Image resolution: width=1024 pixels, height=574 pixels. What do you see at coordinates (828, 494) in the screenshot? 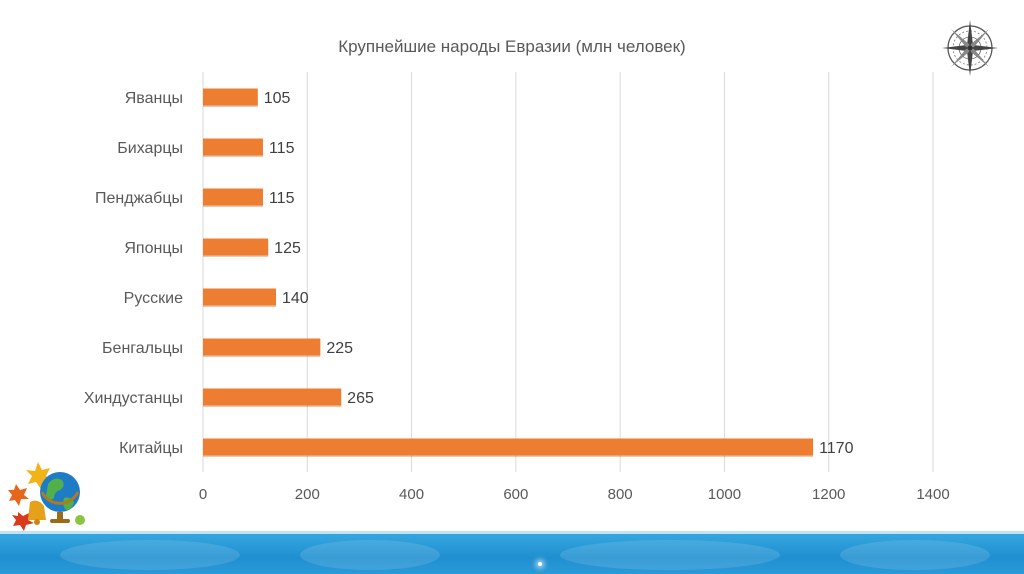
I see `x-tick-label: 1200` at bounding box center [828, 494].